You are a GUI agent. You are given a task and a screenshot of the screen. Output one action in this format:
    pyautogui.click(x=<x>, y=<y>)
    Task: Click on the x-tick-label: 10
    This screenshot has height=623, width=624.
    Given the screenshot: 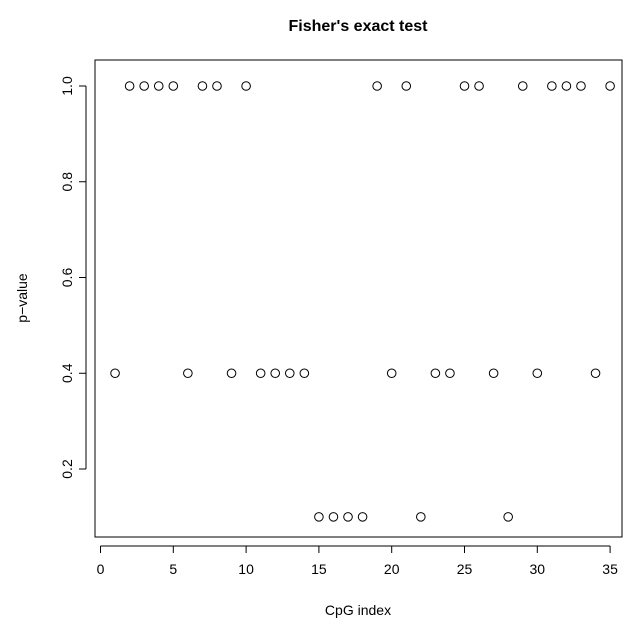 What is the action you would take?
    pyautogui.click(x=246, y=569)
    